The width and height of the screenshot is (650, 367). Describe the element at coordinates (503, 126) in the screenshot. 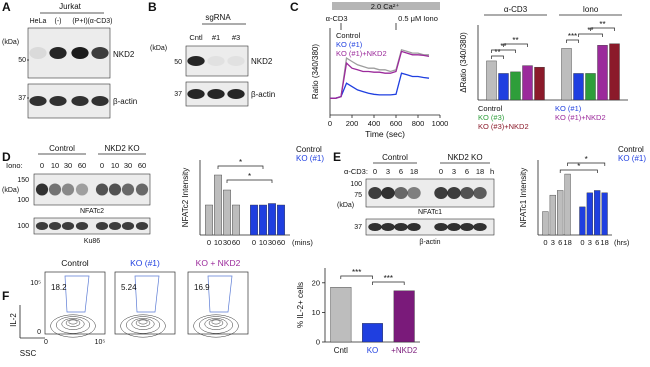

I see `legend-entry: KO (#3)+NKD2` at that location.